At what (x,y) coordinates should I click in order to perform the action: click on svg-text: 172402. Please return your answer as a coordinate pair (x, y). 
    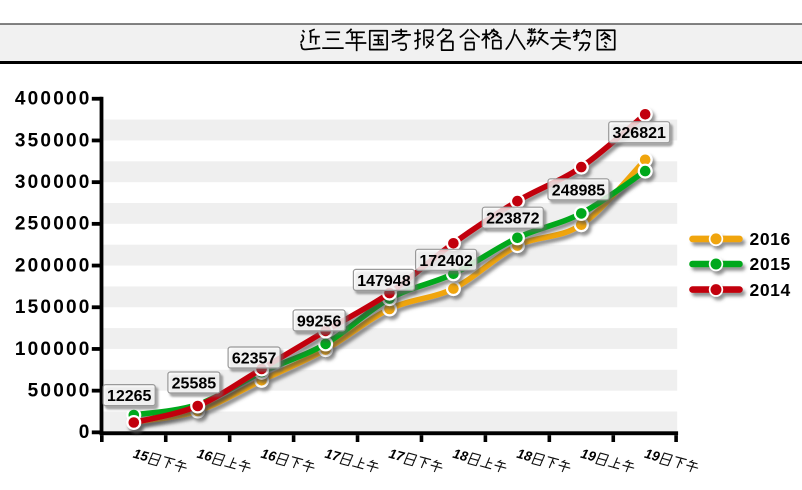
    Looking at the image, I should click on (445, 261).